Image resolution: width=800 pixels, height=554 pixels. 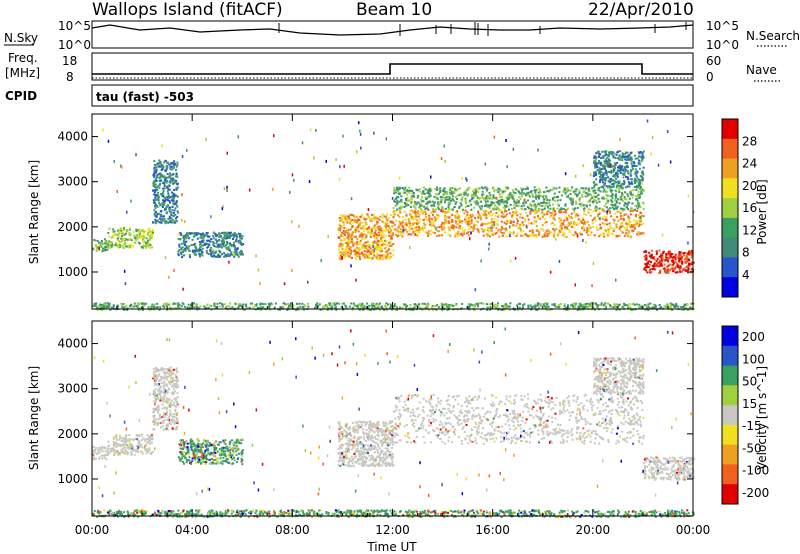 What do you see at coordinates (489, 244) in the screenshot?
I see `power-speckle` at bounding box center [489, 244].